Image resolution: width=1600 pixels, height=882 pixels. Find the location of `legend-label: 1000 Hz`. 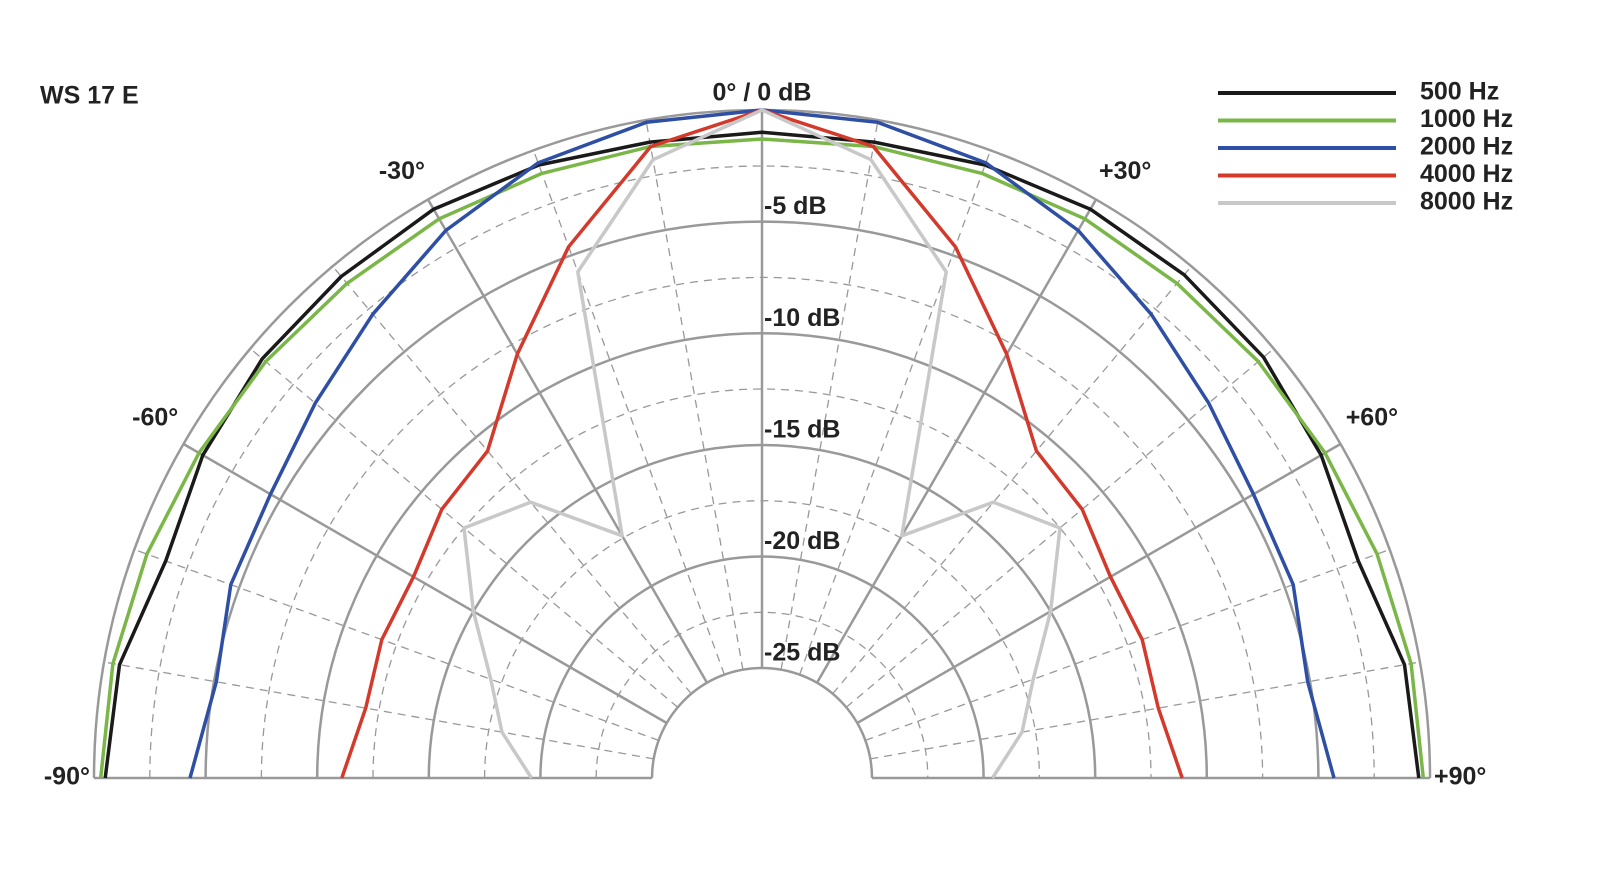

legend-label: 1000 Hz is located at coordinates (1466, 119).